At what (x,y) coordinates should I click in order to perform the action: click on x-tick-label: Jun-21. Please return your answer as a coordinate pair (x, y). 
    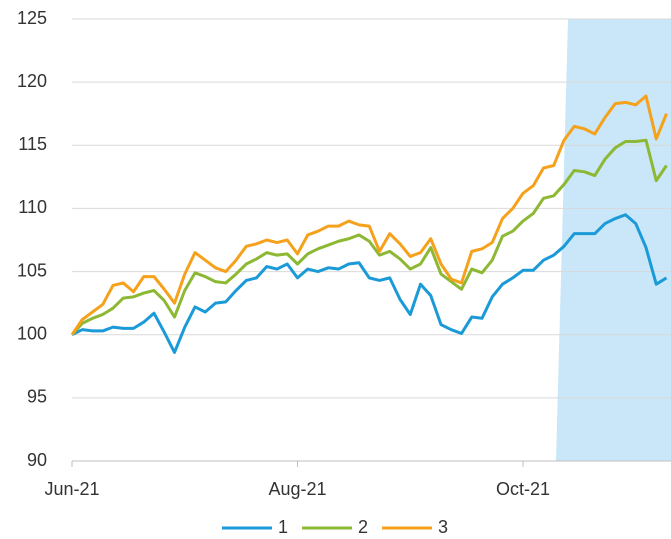
    Looking at the image, I should click on (71, 489).